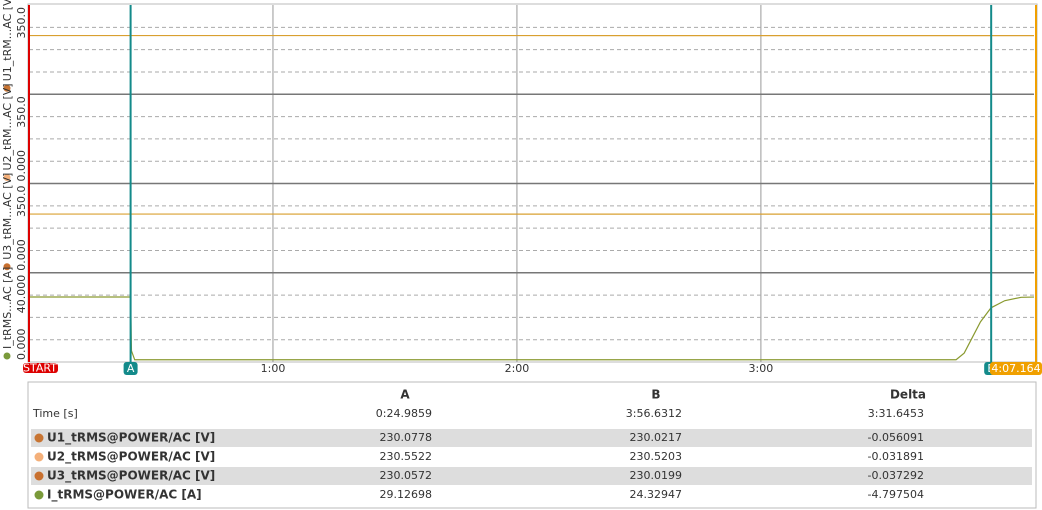 The height and width of the screenshot is (510, 1042). Describe the element at coordinates (273, 368) in the screenshot. I see `x-tick-label: 1:00` at that location.